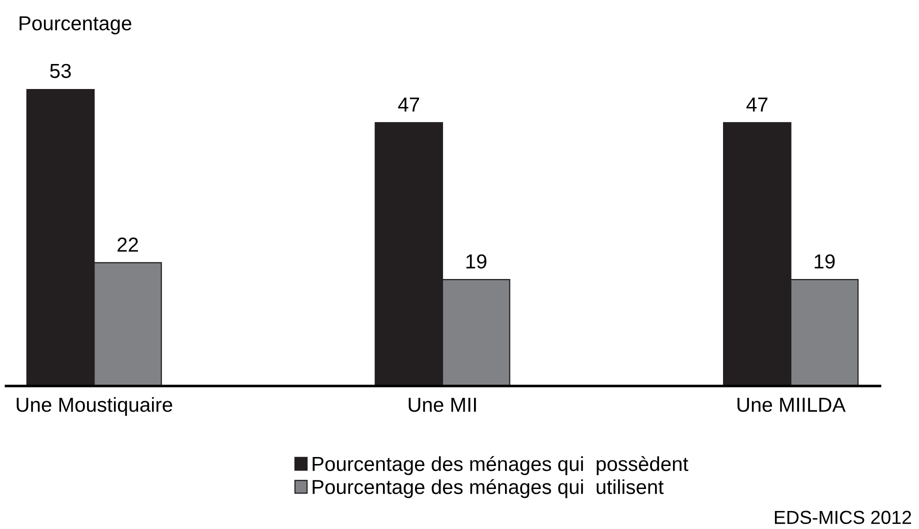  I want to click on legend-label: Pourcentage des ménages qui utilisent, so click(488, 488).